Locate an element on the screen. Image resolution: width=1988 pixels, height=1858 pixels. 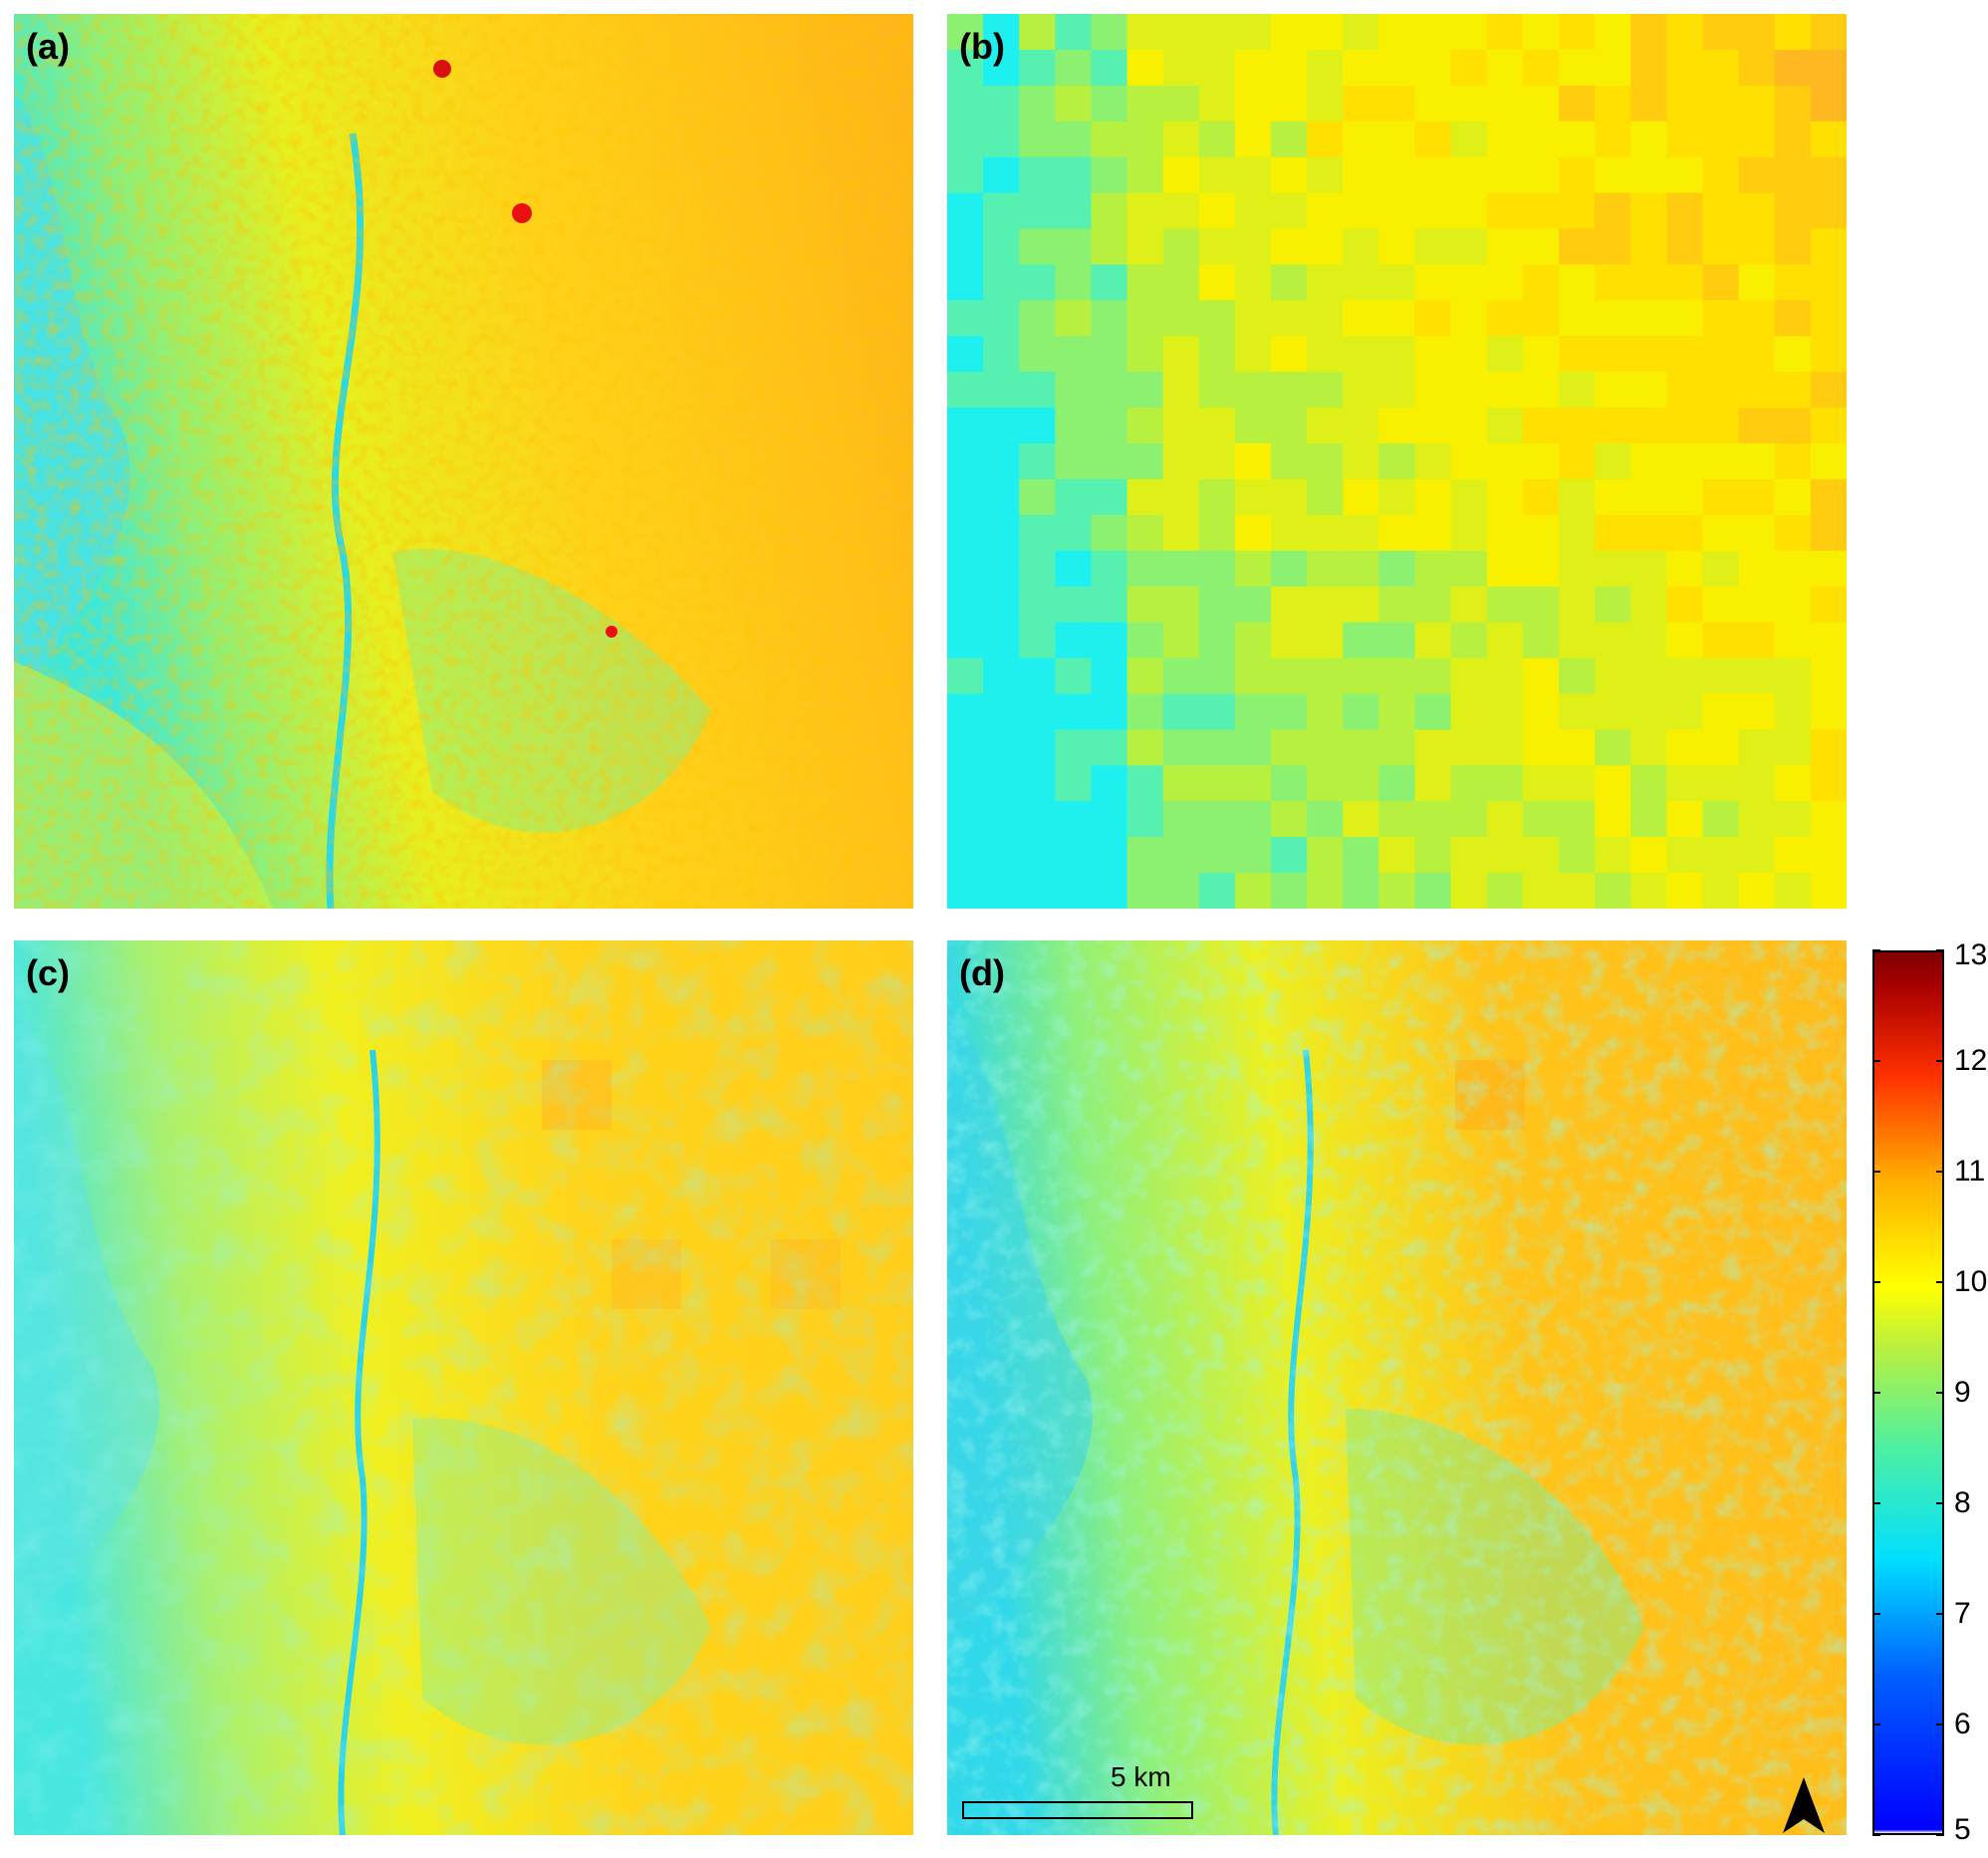
colorbar-tick-label: 9 is located at coordinates (1962, 1392).